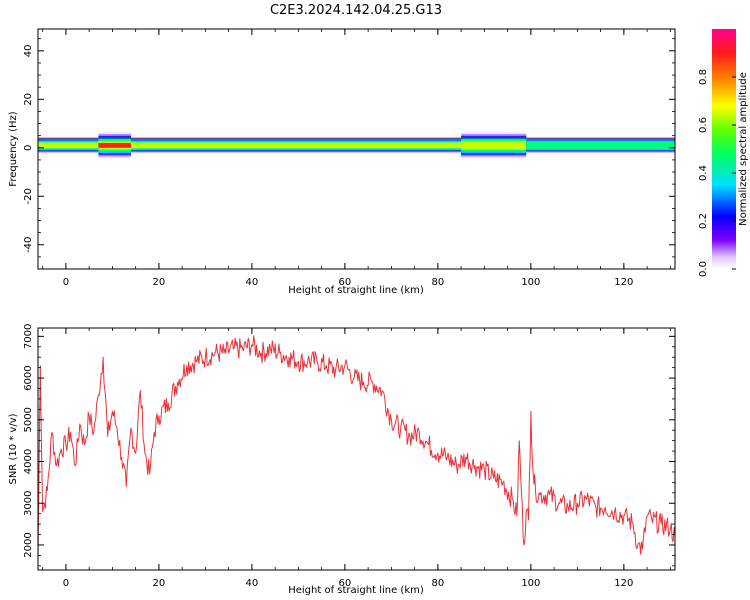 Image resolution: width=750 pixels, height=600 pixels. Describe the element at coordinates (530, 282) in the screenshot. I see `spectrogram-xtick-label: 100` at that location.